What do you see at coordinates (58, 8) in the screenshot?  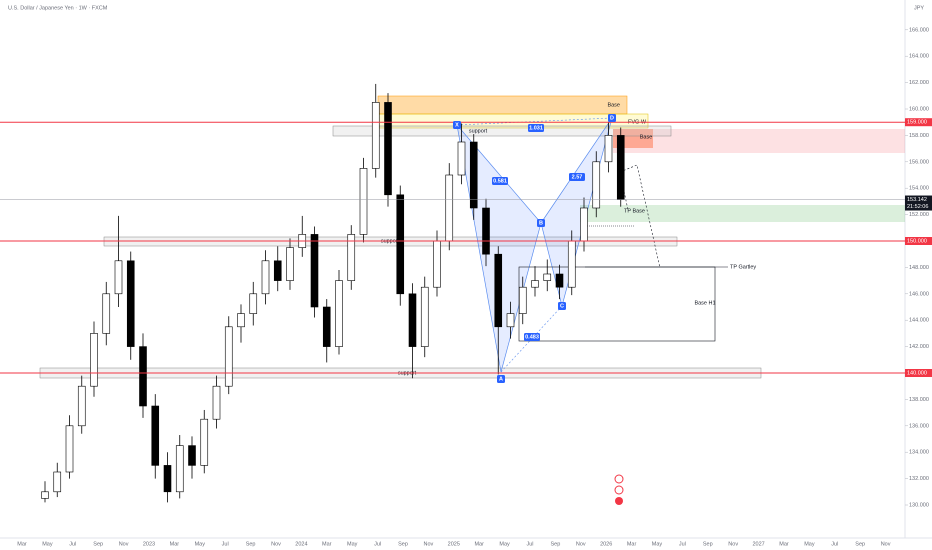 I see `chart-title: U.S. Dollar / Japanese Yen · 1W · FXCM` at bounding box center [58, 8].